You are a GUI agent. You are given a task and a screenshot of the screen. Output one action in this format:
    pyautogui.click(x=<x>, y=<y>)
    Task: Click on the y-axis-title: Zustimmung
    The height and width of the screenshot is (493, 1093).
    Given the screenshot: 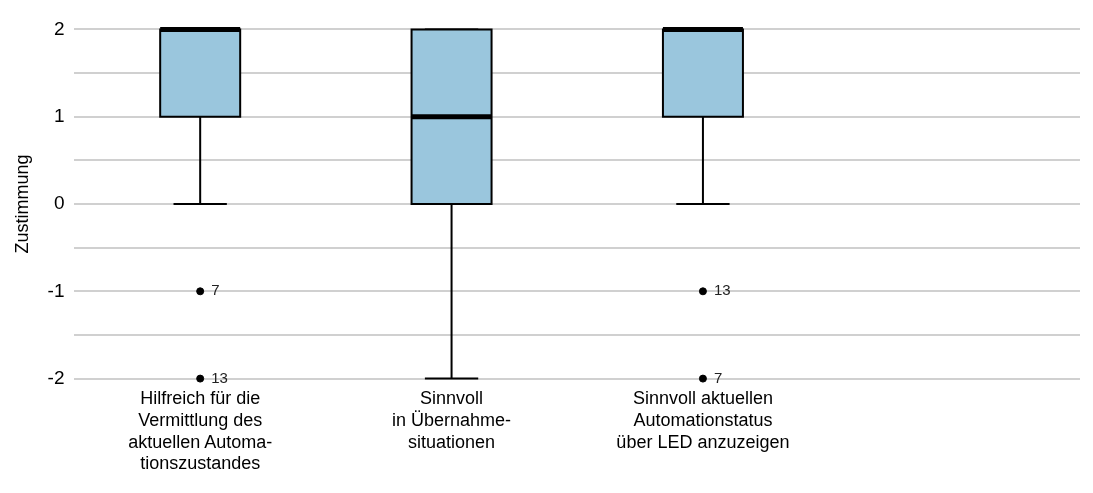 What is the action you would take?
    pyautogui.click(x=21, y=204)
    